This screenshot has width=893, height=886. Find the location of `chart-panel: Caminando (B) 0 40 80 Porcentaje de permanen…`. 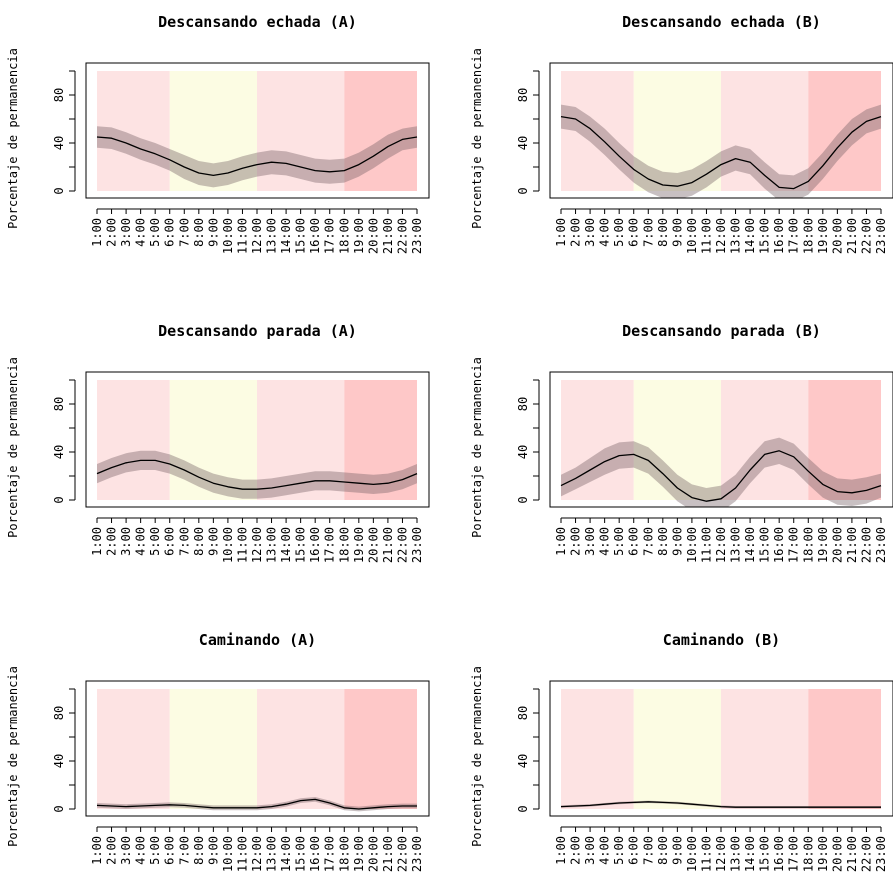

chart-panel: Caminando (B) 0 40 80 Porcentaje de permanen… is located at coordinates (681, 751).